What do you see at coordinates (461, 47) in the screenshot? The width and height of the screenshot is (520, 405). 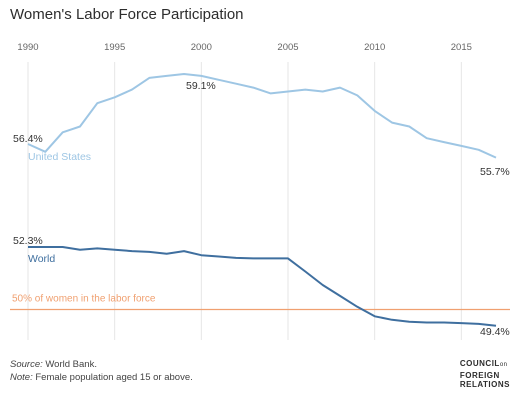 I see `x-tick-label-2015: 2015` at bounding box center [461, 47].